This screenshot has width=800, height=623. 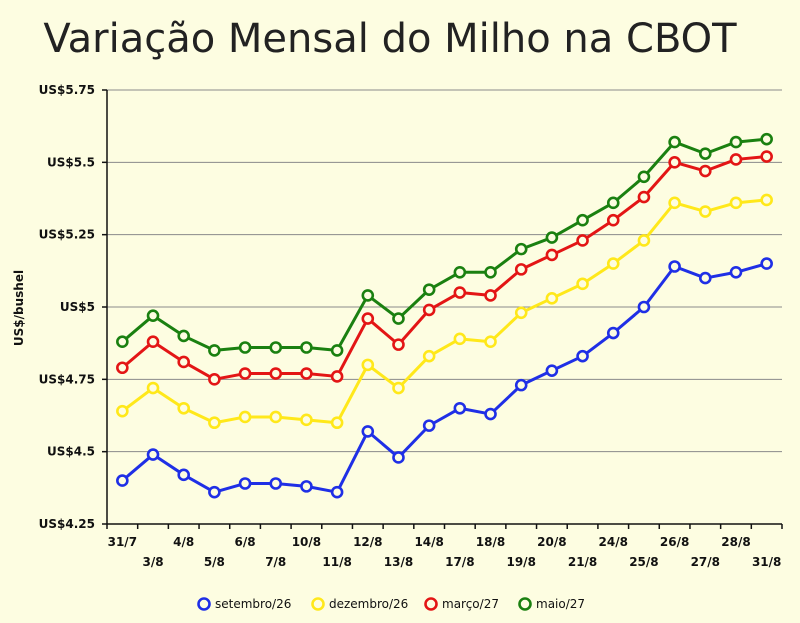 What do you see at coordinates (520, 562) in the screenshot?
I see `x-tick-label: 19/8` at bounding box center [520, 562].